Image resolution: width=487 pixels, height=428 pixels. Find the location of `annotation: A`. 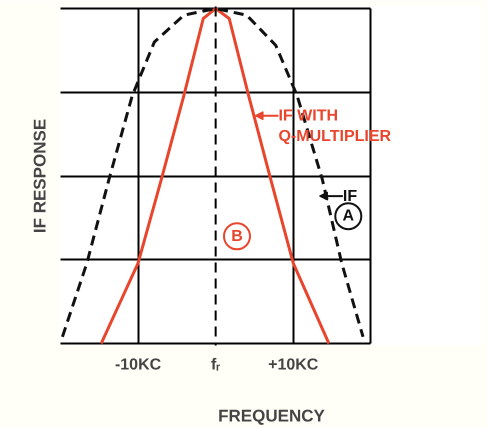

annotation: A is located at coordinates (348, 216).